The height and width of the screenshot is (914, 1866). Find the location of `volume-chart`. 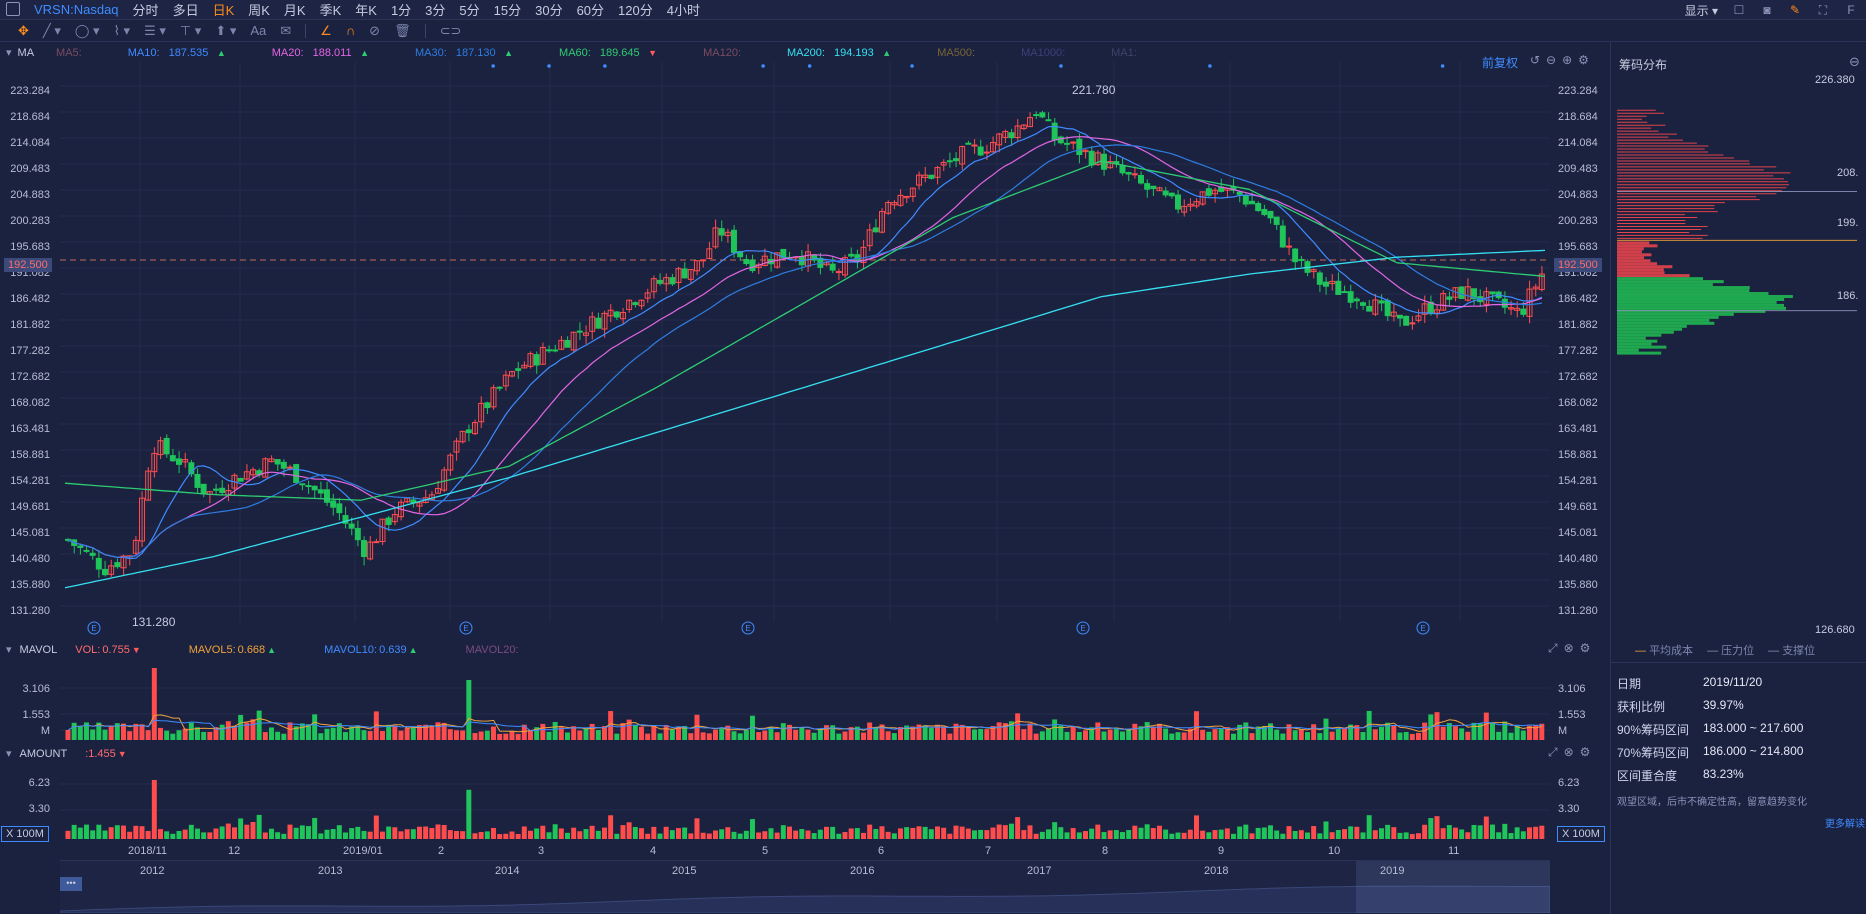

volume-chart is located at coordinates (805, 702).